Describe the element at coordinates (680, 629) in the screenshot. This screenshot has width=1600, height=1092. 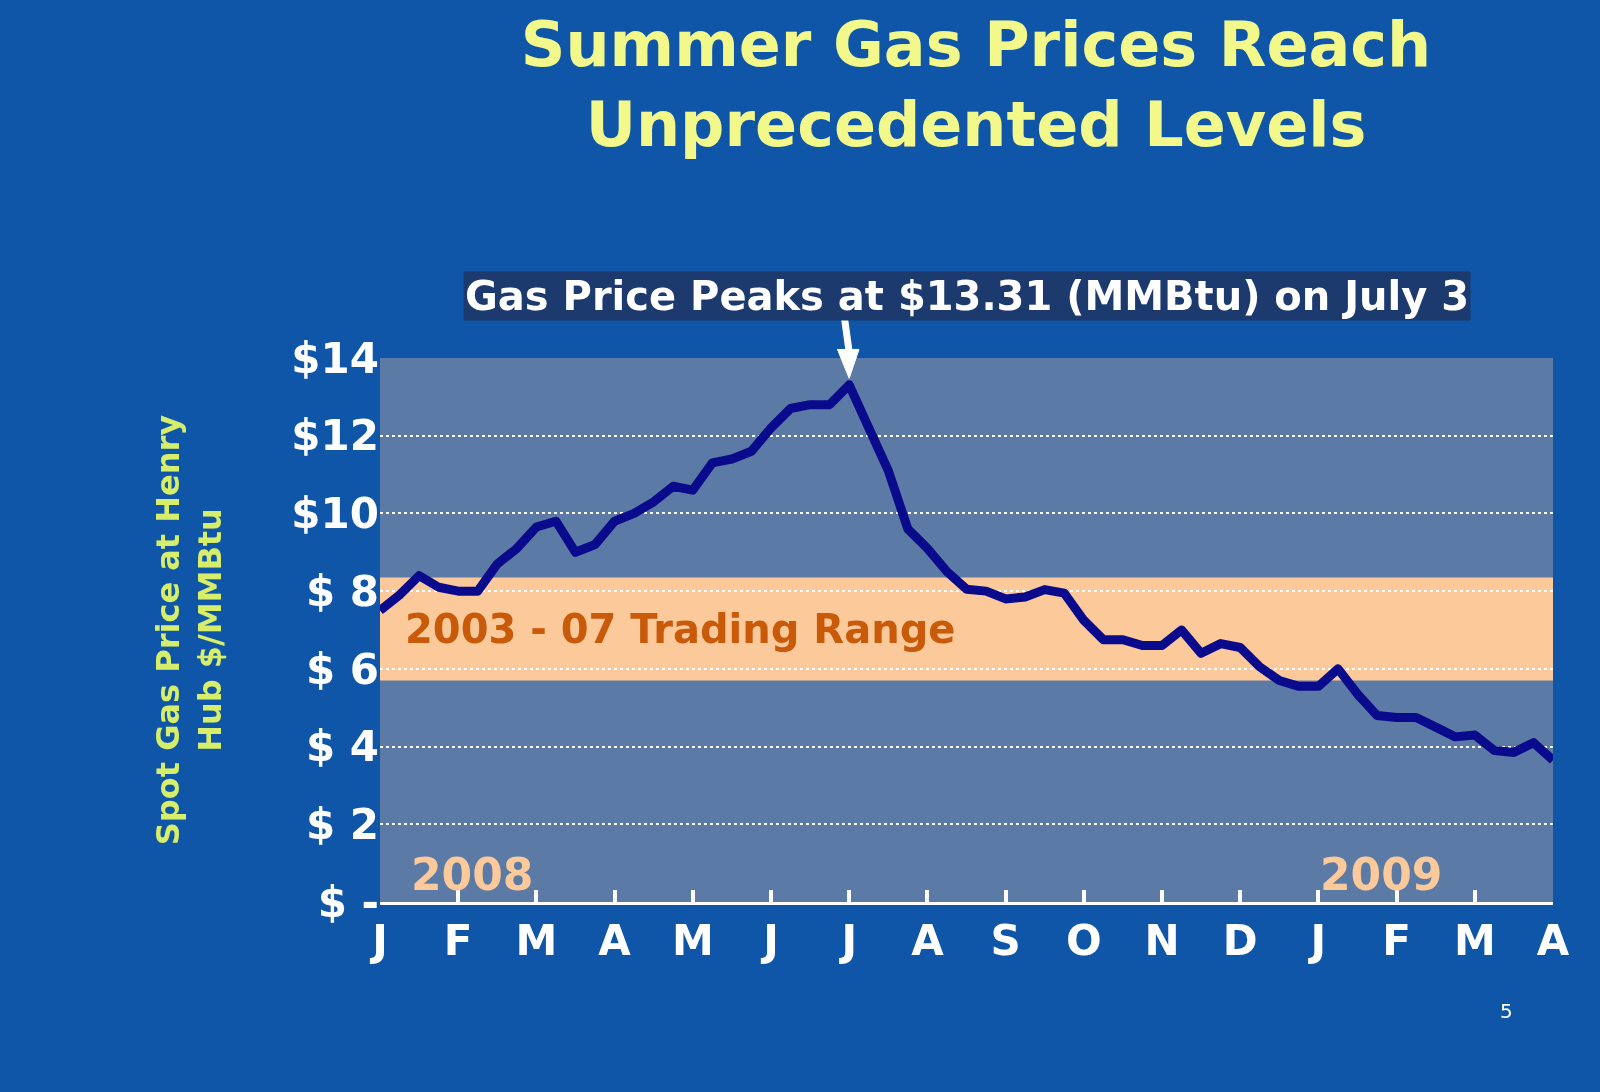
I see `band-label: 2003 - 07 Trading Range` at that location.